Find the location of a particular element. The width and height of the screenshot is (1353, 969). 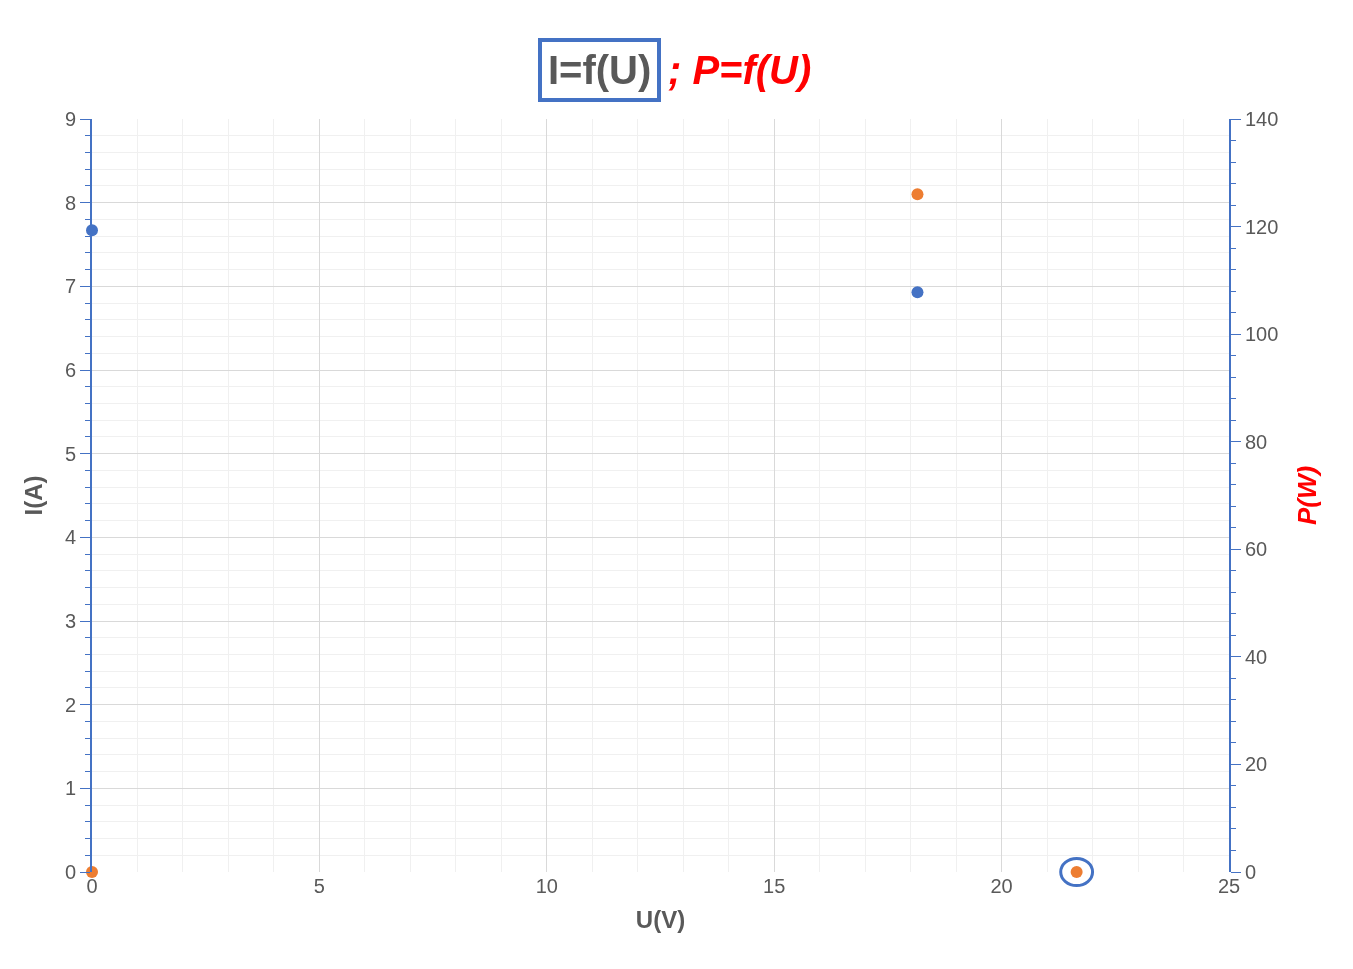

y-tick-label: 1 is located at coordinates (70, 788).